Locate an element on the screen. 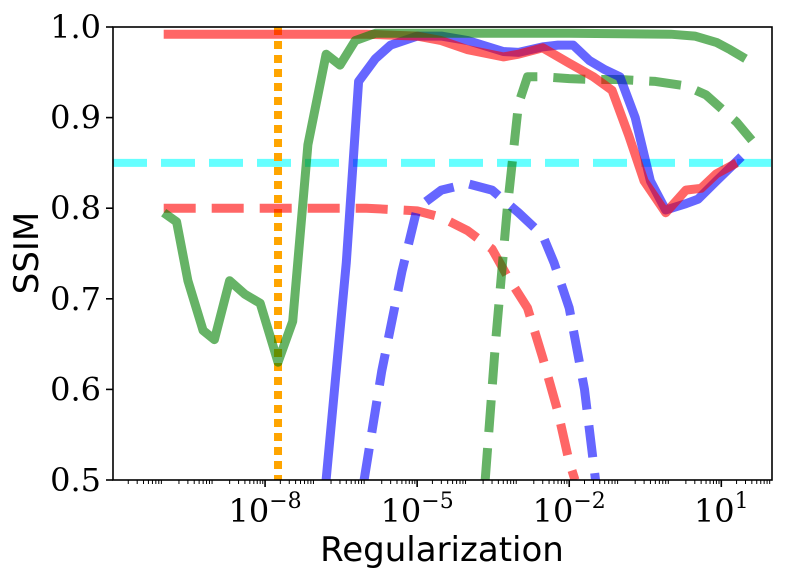 This screenshot has width=785, height=581. x-tick-label-2: 10⁻² is located at coordinates (569, 509).